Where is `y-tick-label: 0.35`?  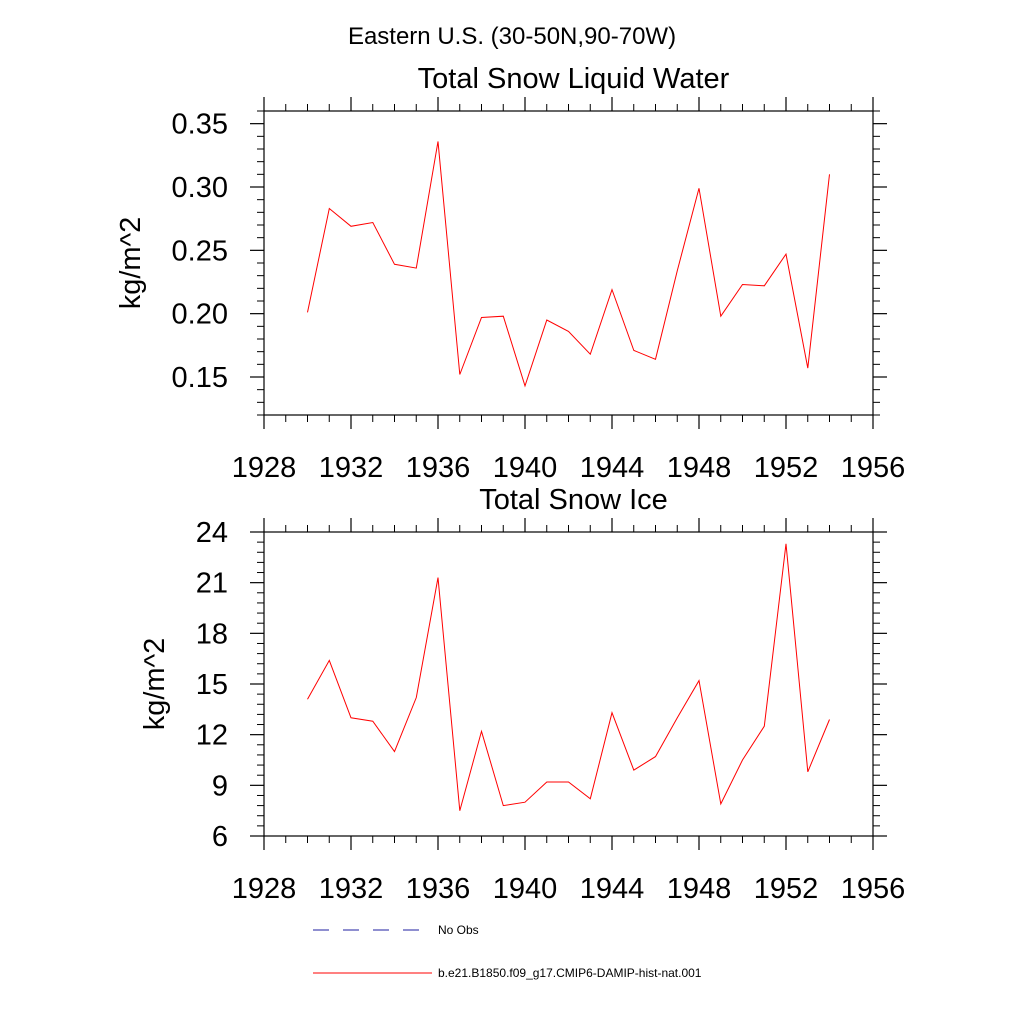 y-tick-label: 0.35 is located at coordinates (200, 125).